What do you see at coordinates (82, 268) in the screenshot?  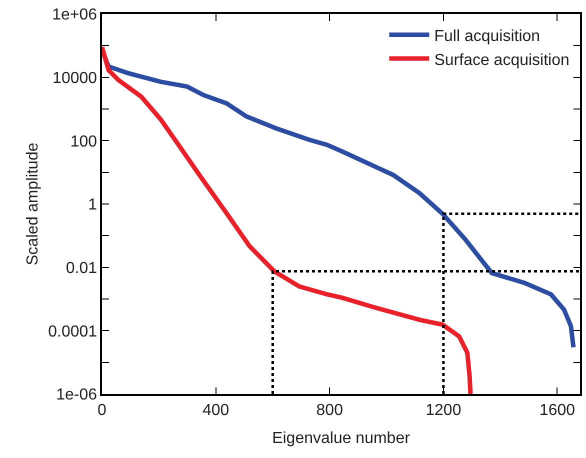 I see `y-tick-label: 0.01` at bounding box center [82, 268].